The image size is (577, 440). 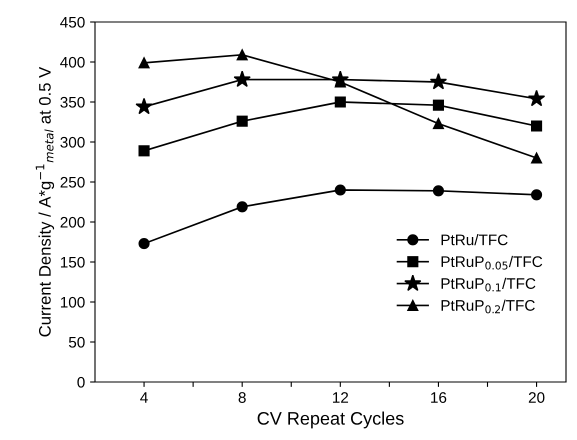 I want to click on y-tick-label: 50, so click(x=76, y=342).